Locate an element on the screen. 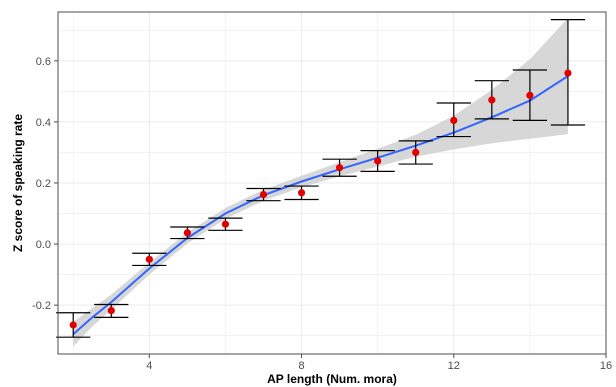  x-axis-ticks: 4 8 12 16 is located at coordinates (379, 363).